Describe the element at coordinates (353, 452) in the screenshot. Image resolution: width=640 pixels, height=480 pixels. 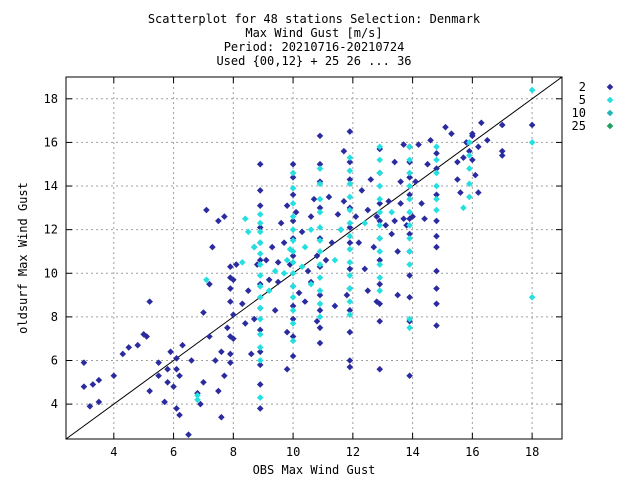
I see `x-tick-label: 12` at that location.